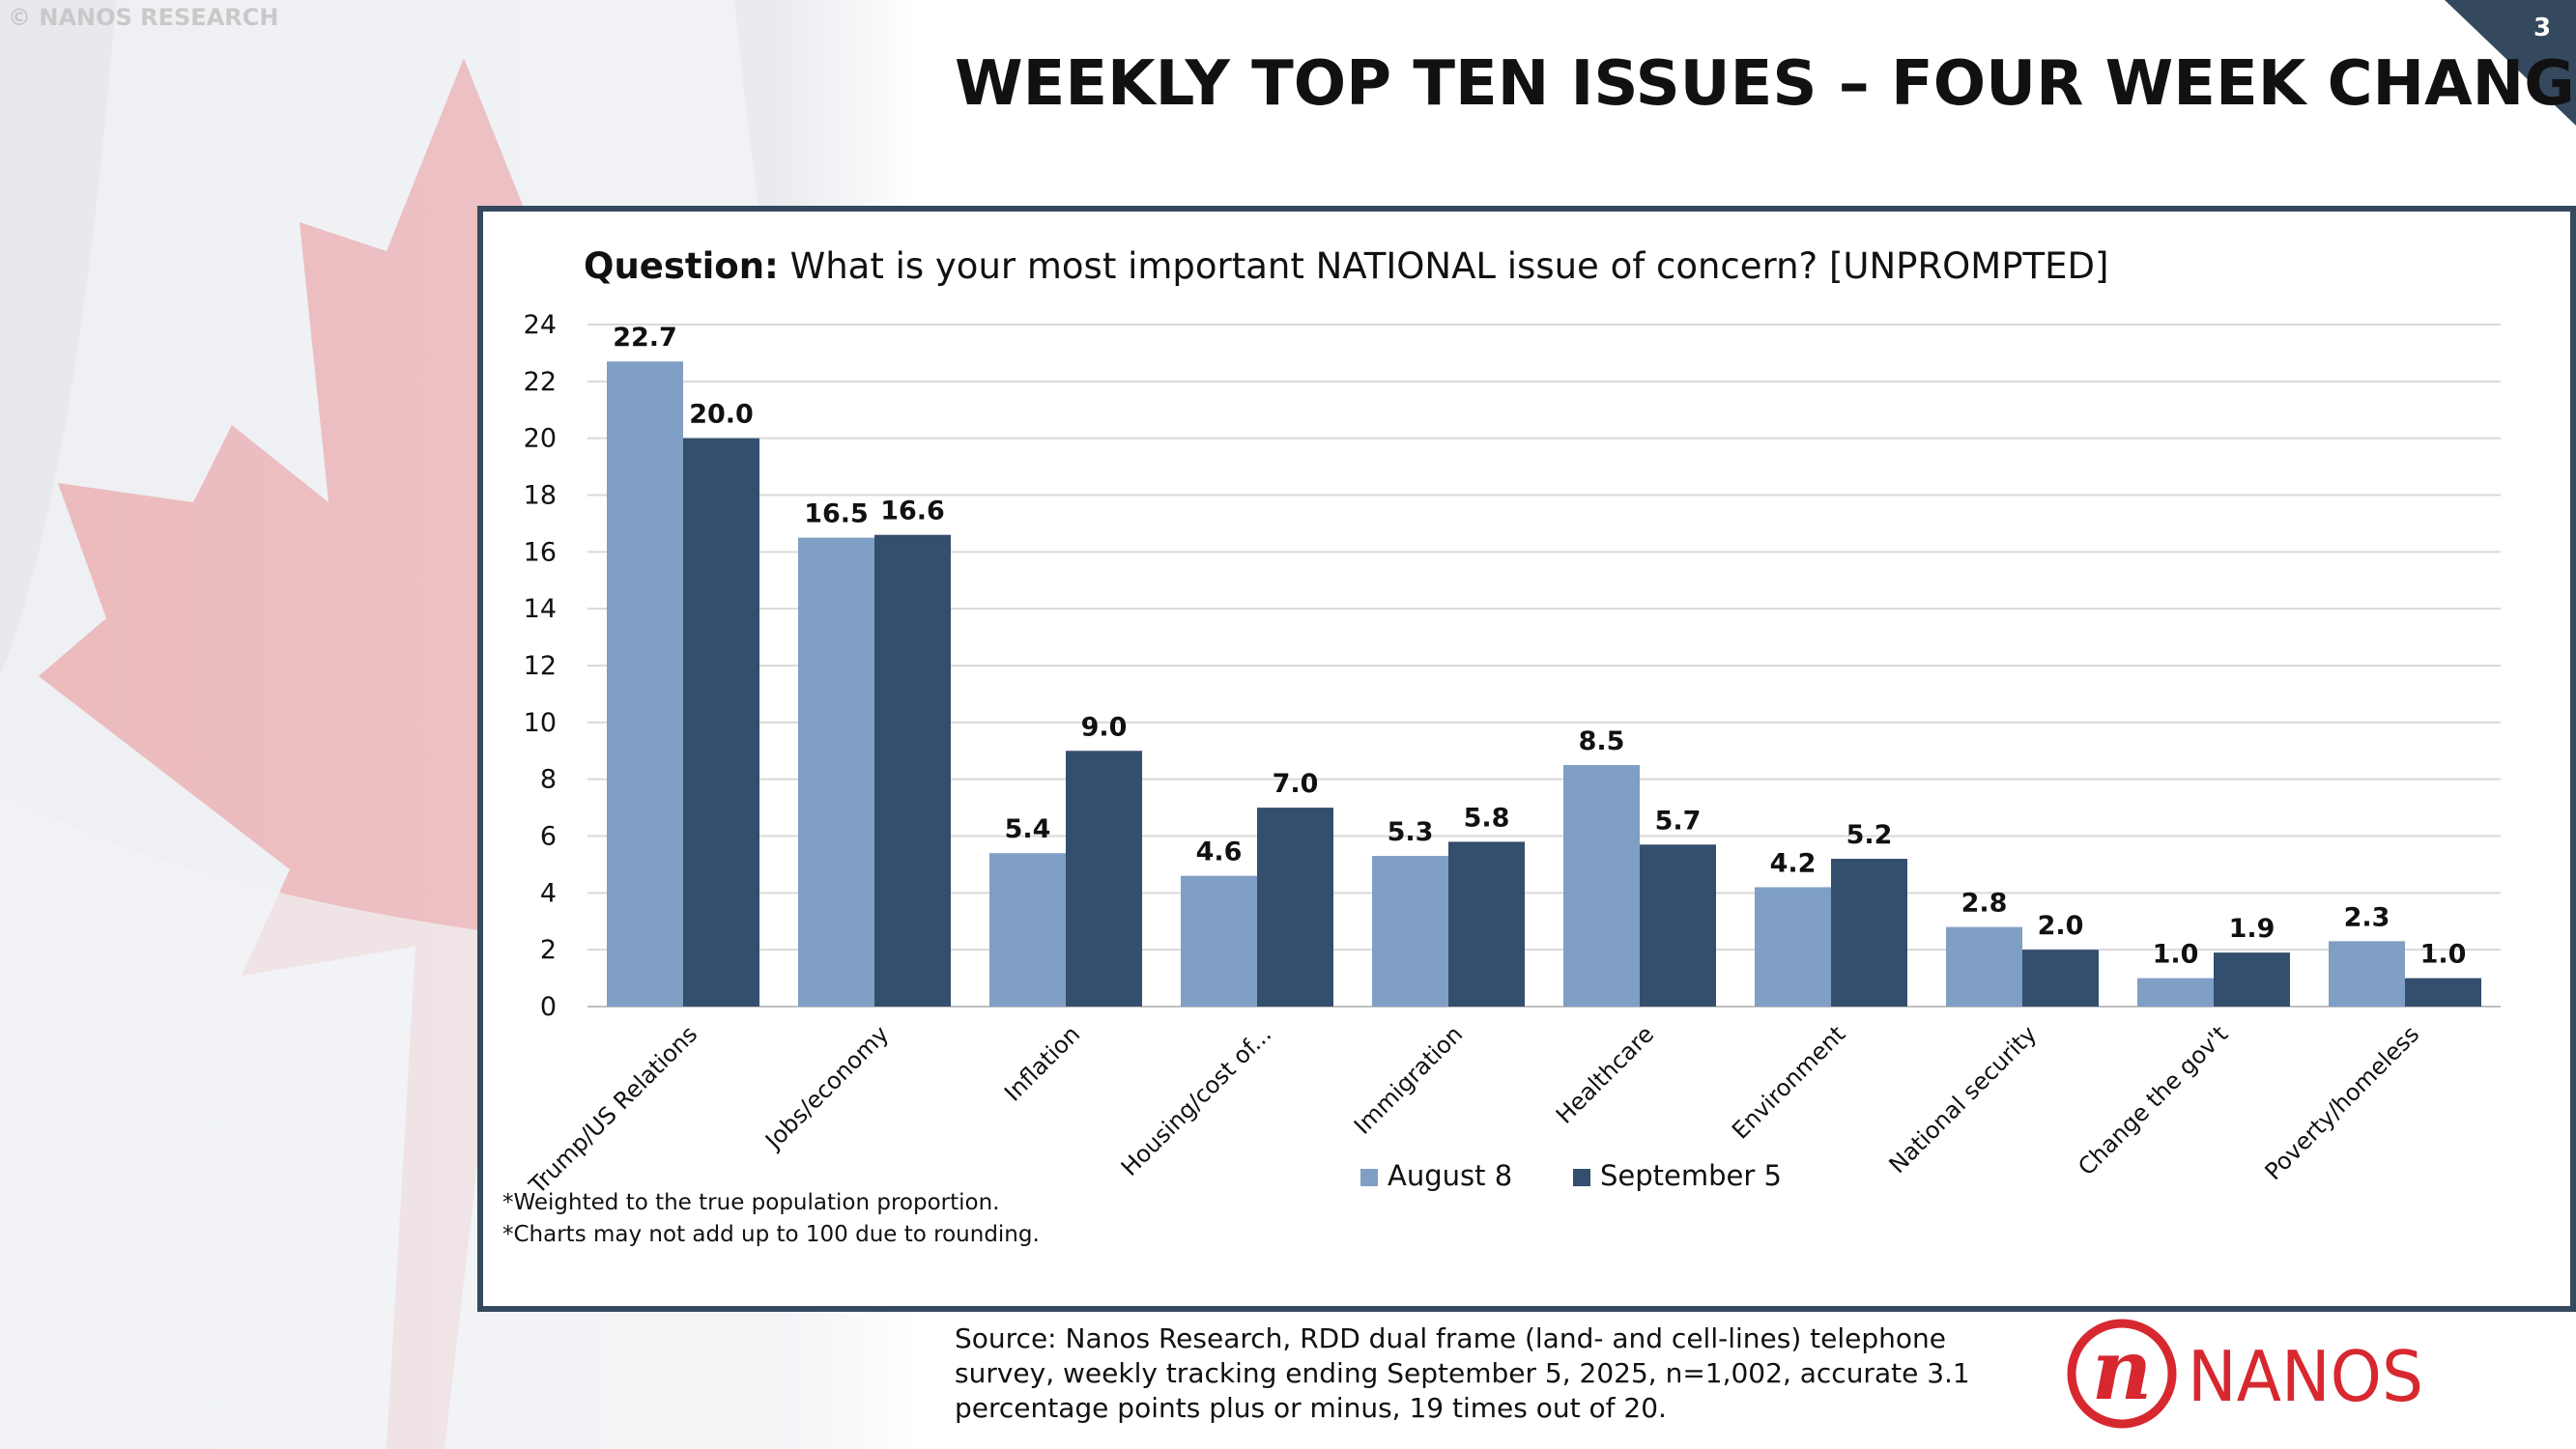  What do you see at coordinates (549, 837) in the screenshot?
I see `y-tick-label: 6` at bounding box center [549, 837].